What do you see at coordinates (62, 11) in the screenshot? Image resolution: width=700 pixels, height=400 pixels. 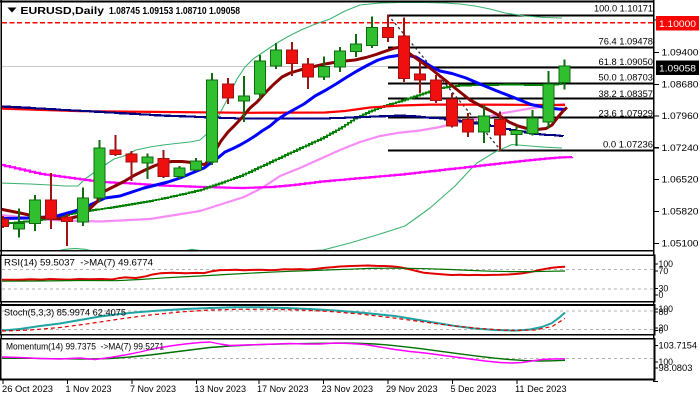 I see `svg-text: EURUSD,Daily` at bounding box center [62, 11].